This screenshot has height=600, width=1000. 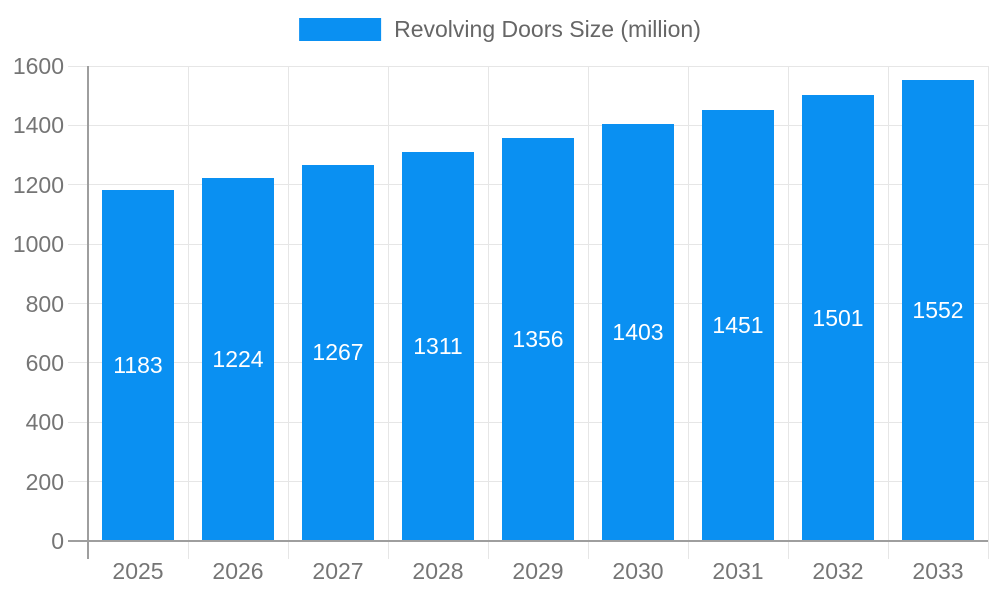 I want to click on y-axis-tick-label: 1000, so click(x=38, y=244).